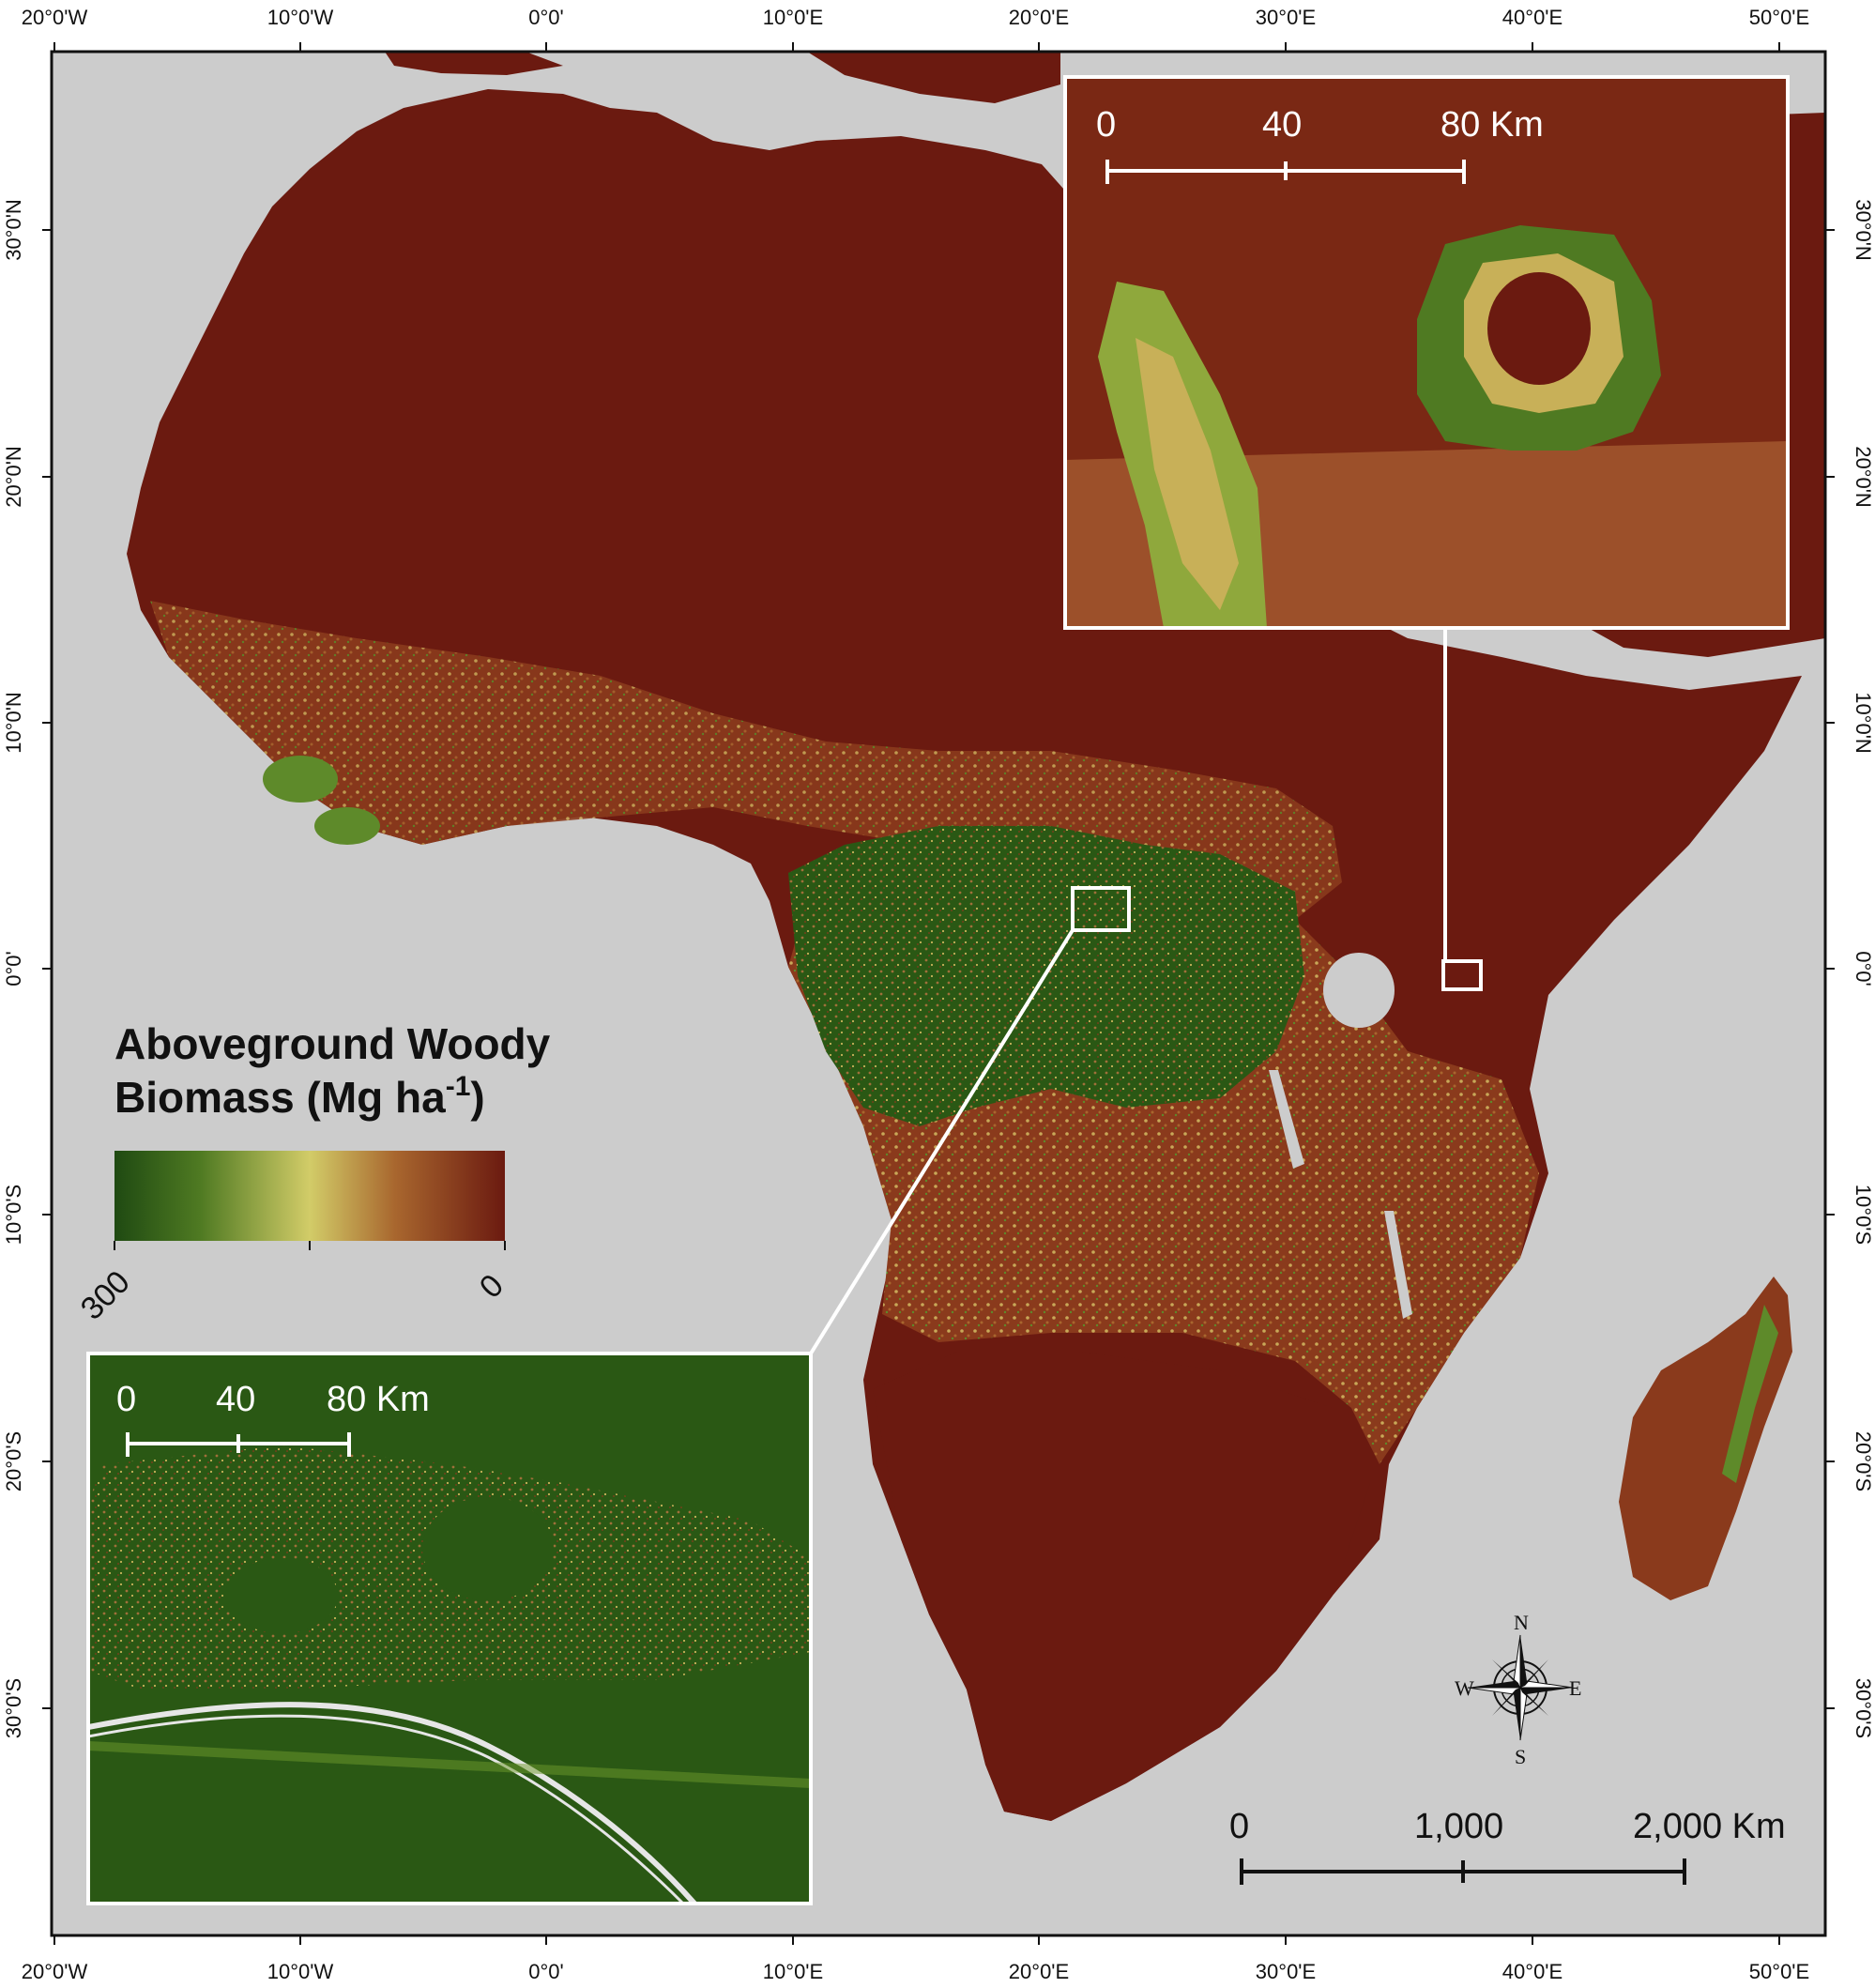  What do you see at coordinates (1864, 1708) in the screenshot?
I see `lat-label-right: 30°0'S` at bounding box center [1864, 1708].